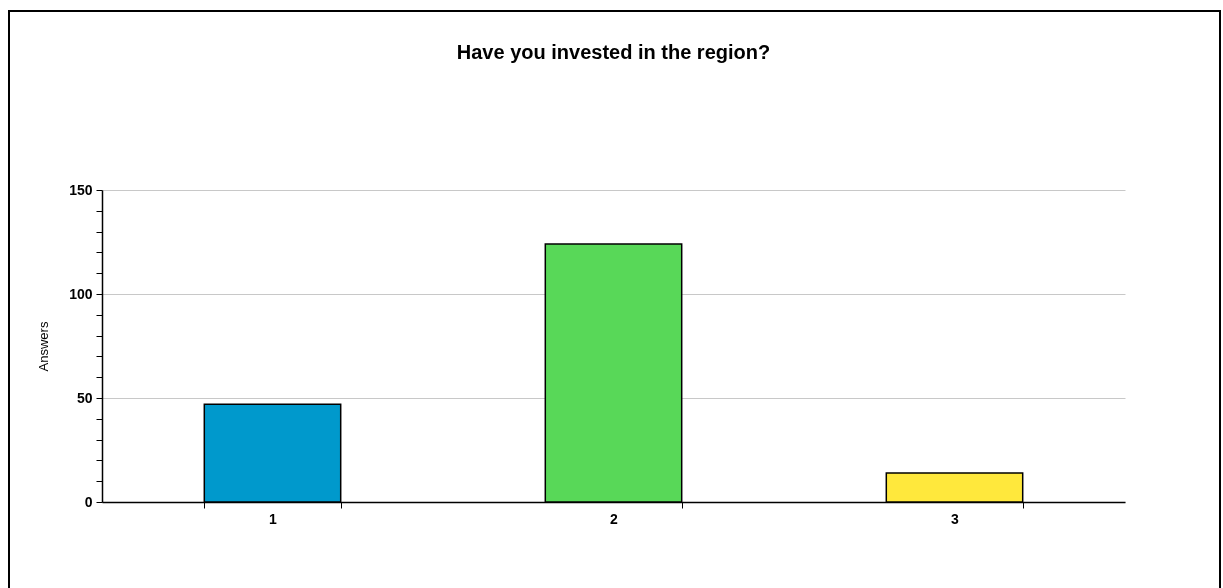 Image resolution: width=1223 pixels, height=588 pixels. Describe the element at coordinates (84, 397) in the screenshot. I see `y-tick-label: 50` at that location.